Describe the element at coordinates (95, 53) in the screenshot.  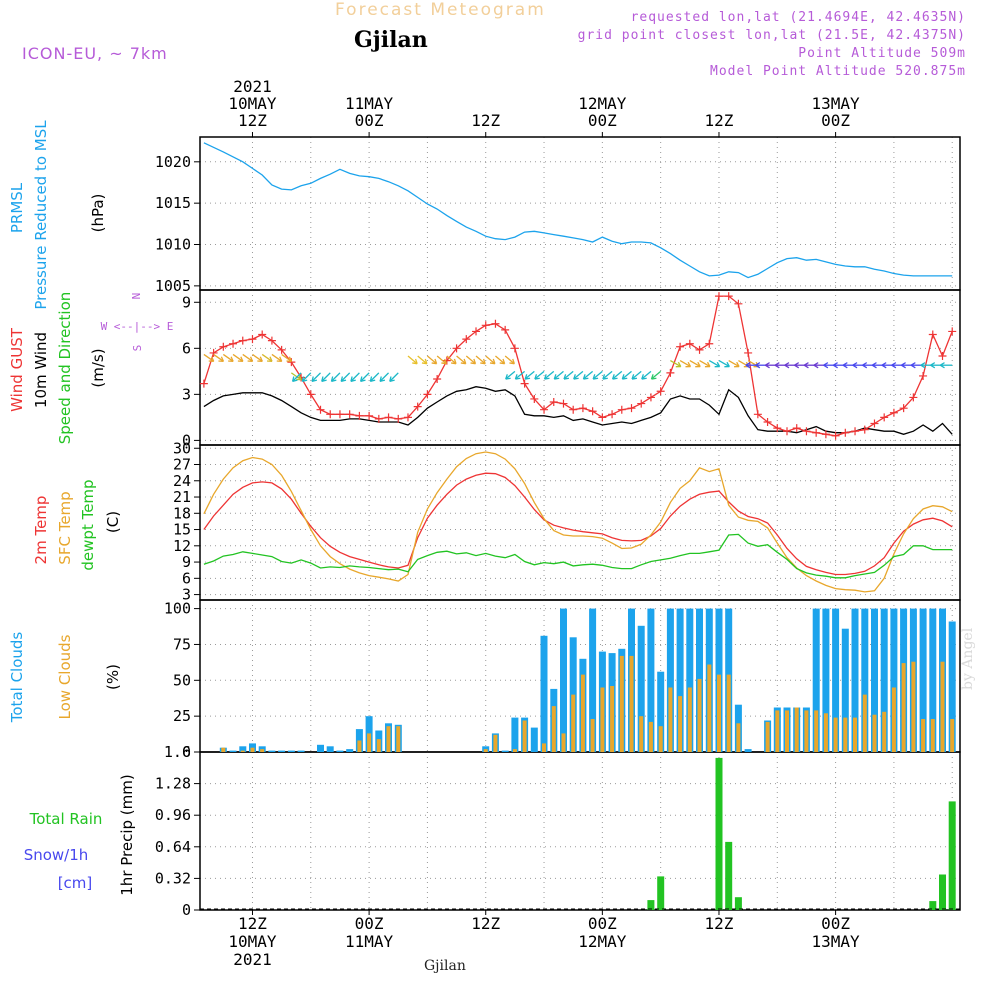
I see `model-label: ICON-EU, ~ 7km` at that location.